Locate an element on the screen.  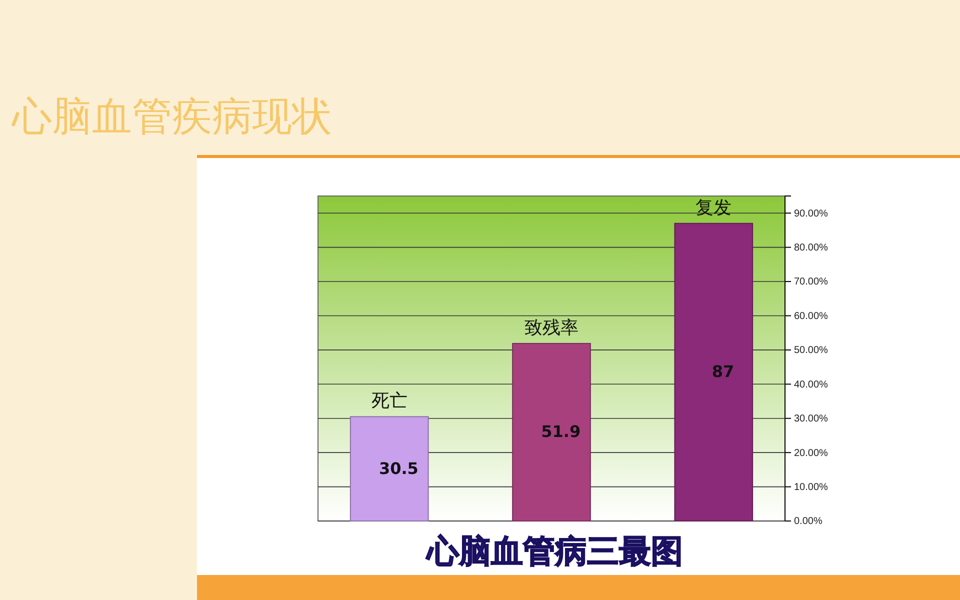
data-label: 30.5 is located at coordinates (398, 468).